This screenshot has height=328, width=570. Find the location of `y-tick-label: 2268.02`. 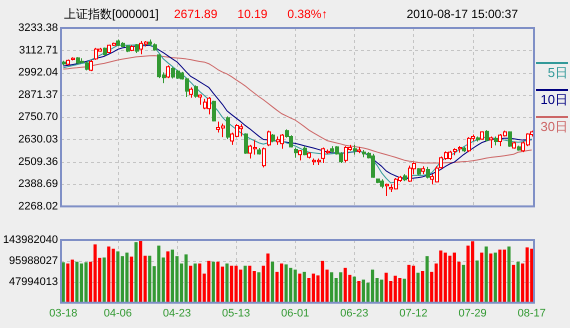

y-tick-label: 2268.02 is located at coordinates (38, 206).